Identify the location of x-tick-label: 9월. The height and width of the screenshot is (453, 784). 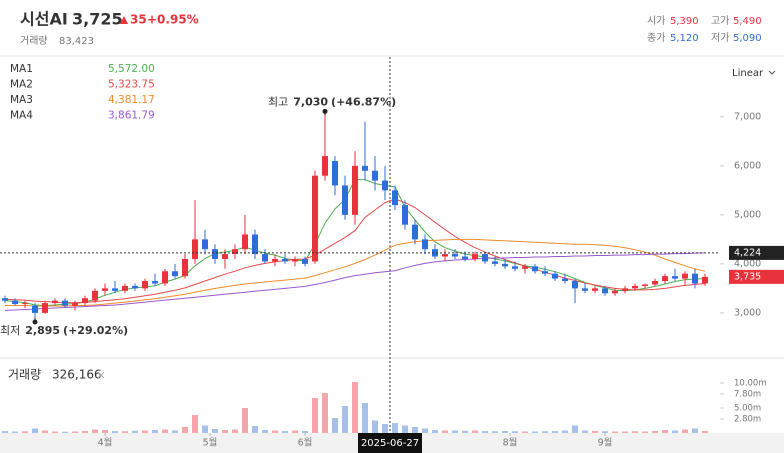
(605, 443).